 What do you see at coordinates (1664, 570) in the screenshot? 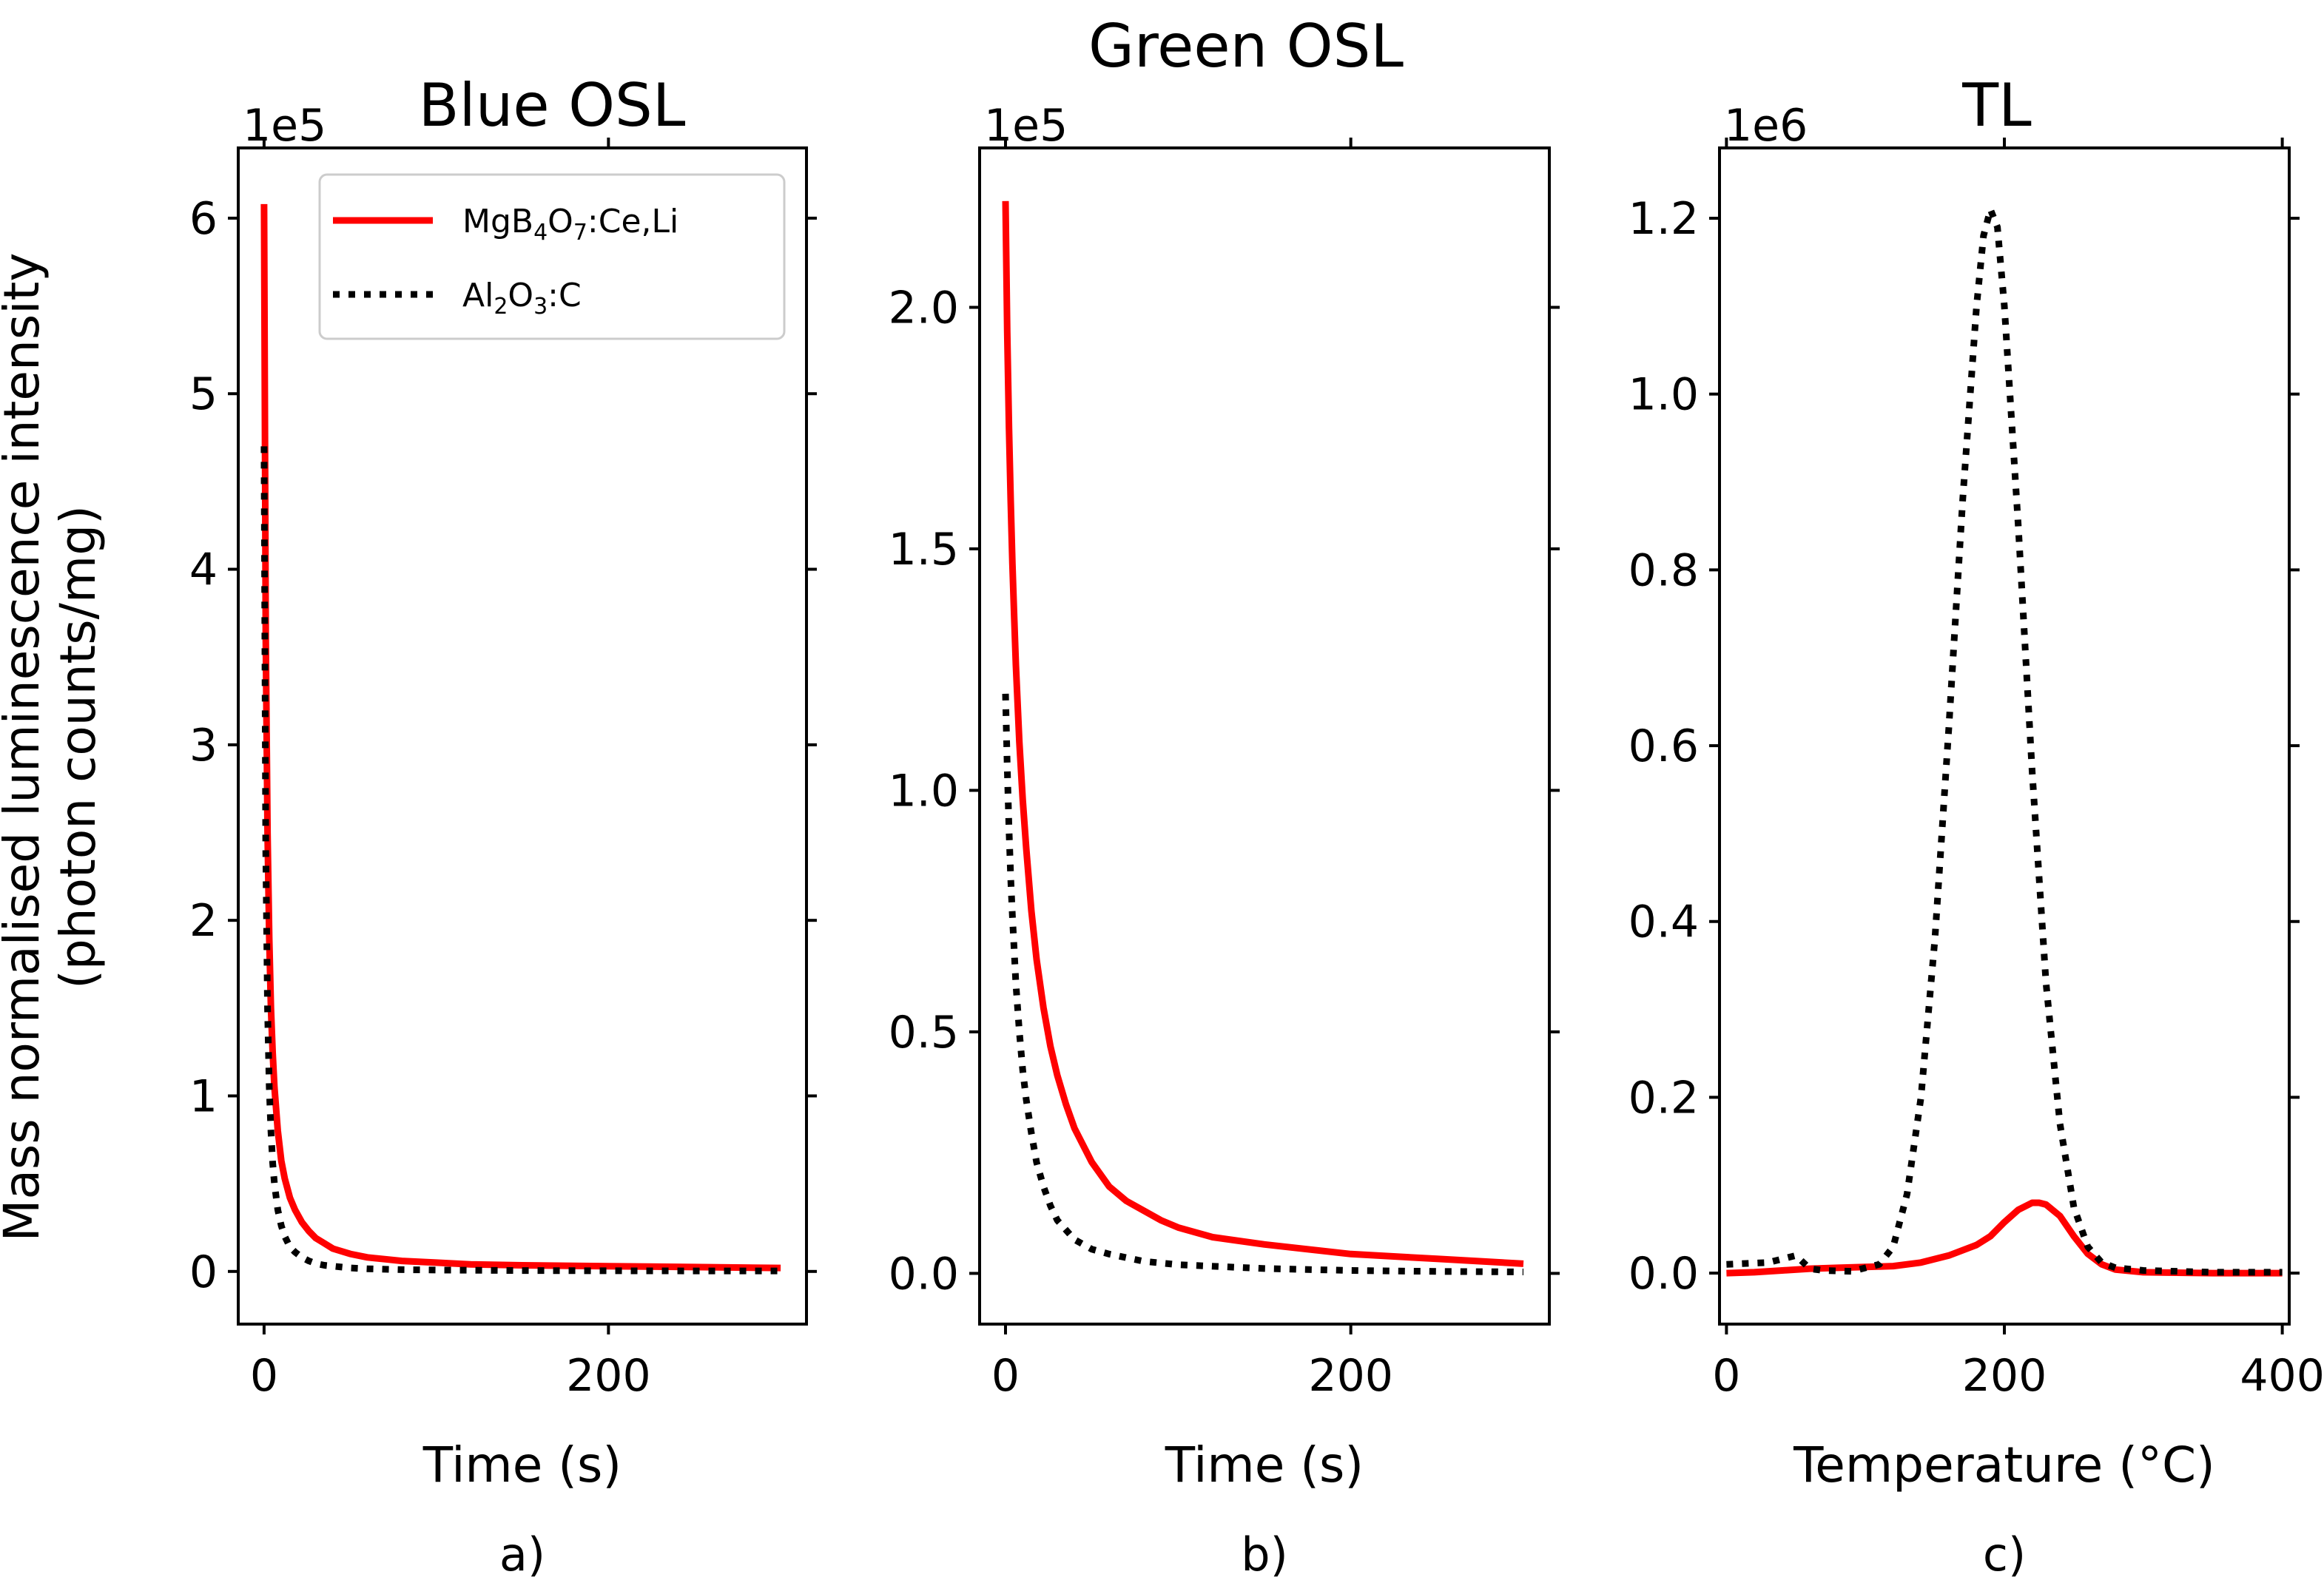
I see `y-tick-label-tl: 0.8` at bounding box center [1664, 570].